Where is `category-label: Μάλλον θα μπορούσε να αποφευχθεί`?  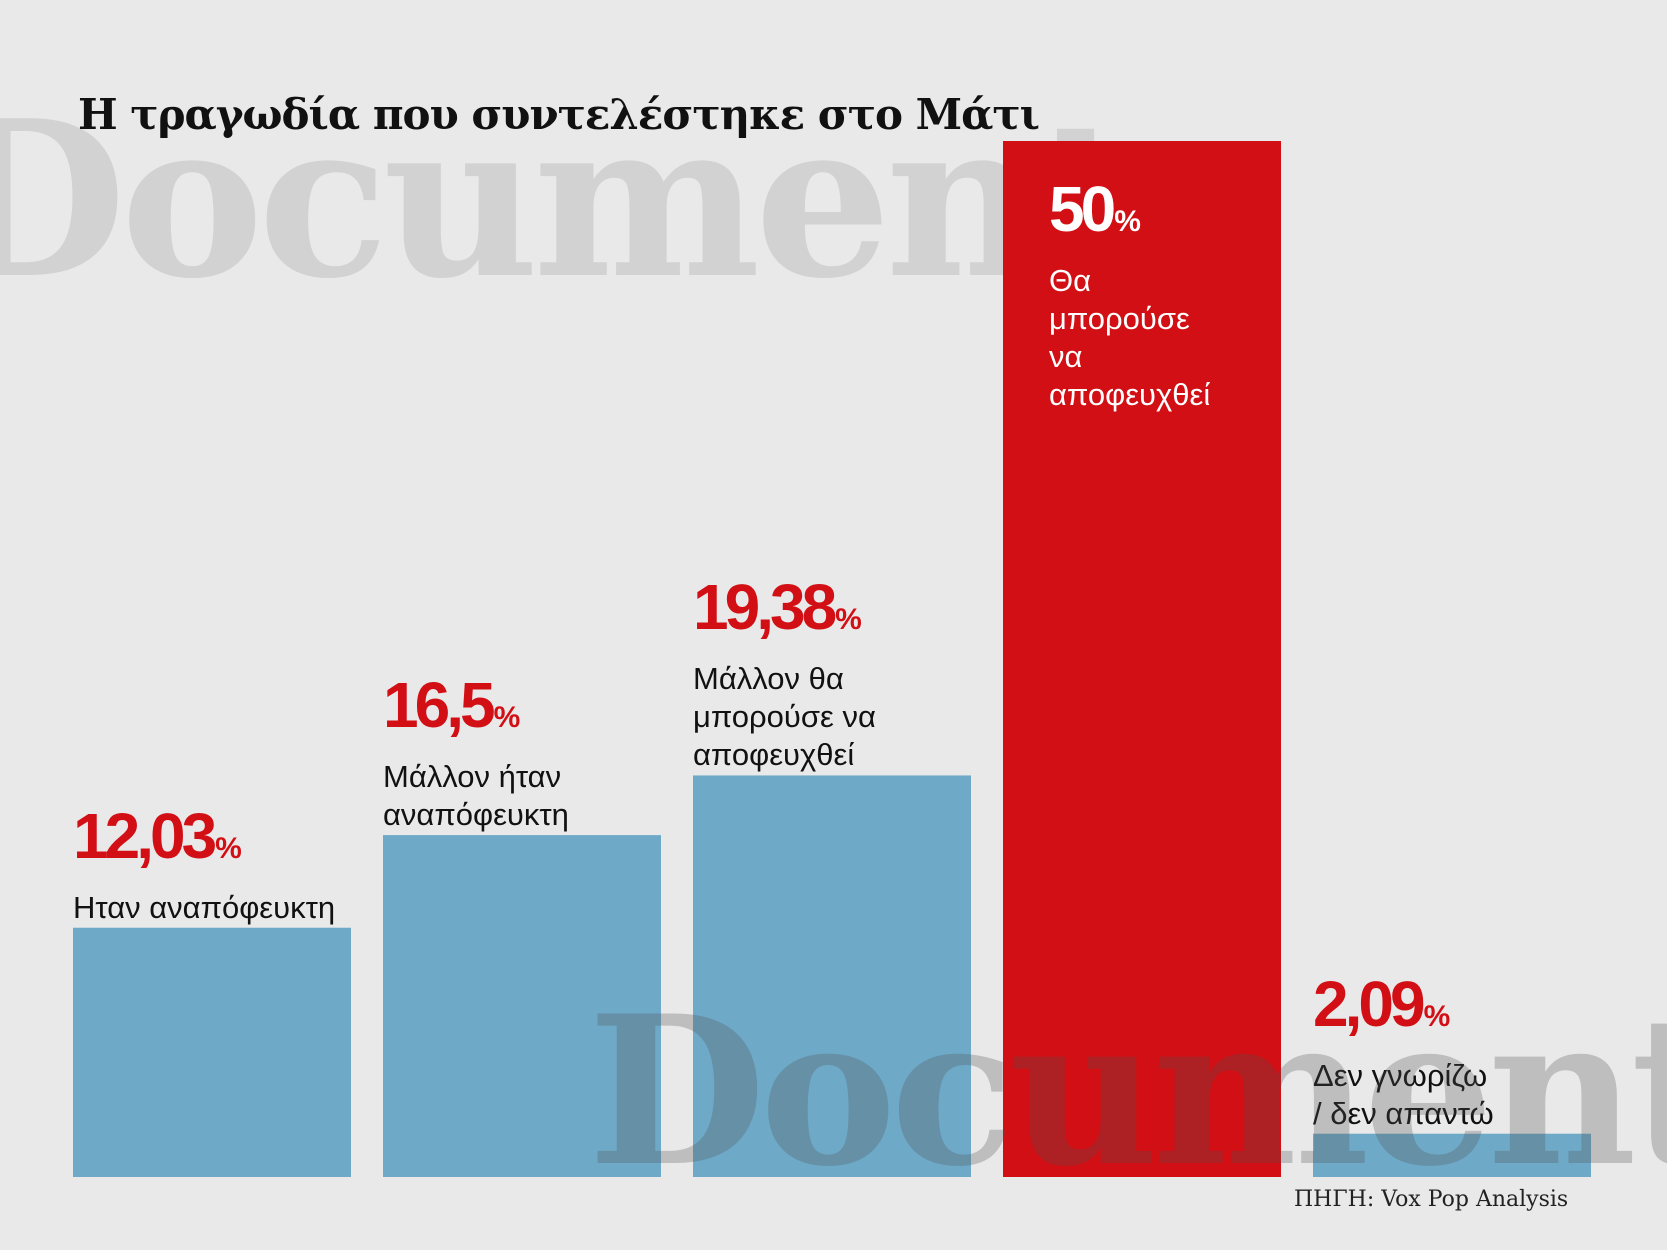 category-label: Μάλλον θα μπορούσε να αποφευχθεί is located at coordinates (784, 717).